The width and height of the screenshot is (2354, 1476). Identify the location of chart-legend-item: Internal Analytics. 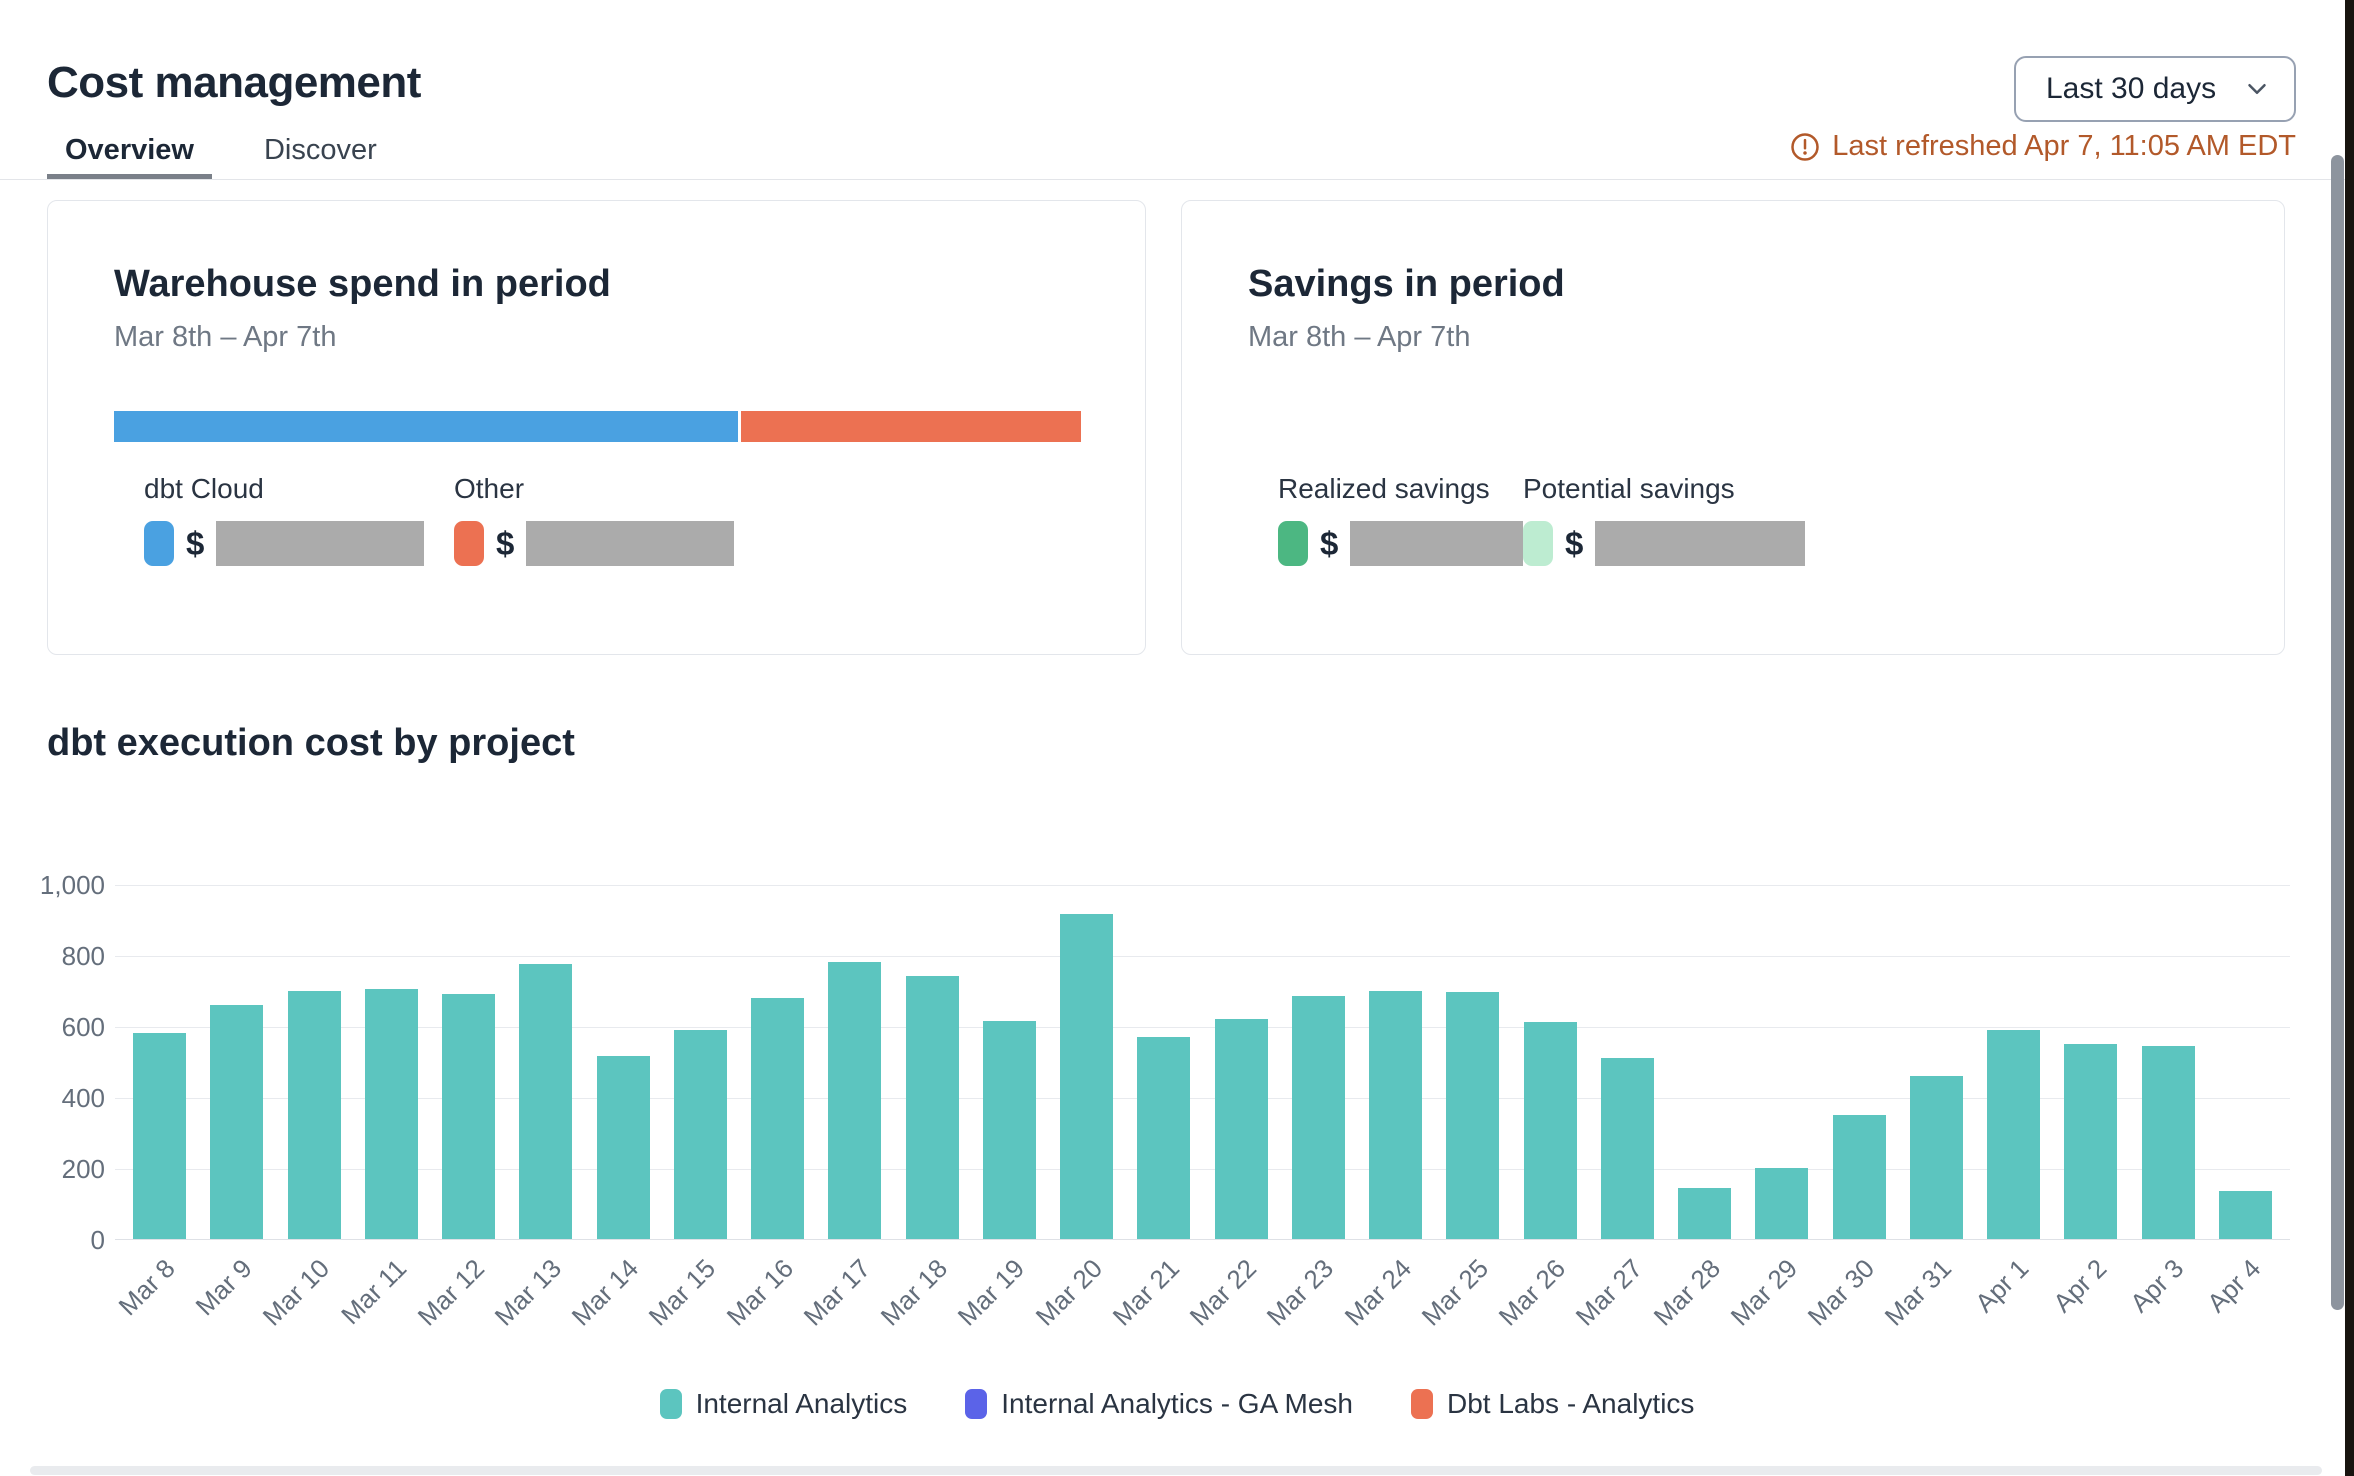
(783, 1404).